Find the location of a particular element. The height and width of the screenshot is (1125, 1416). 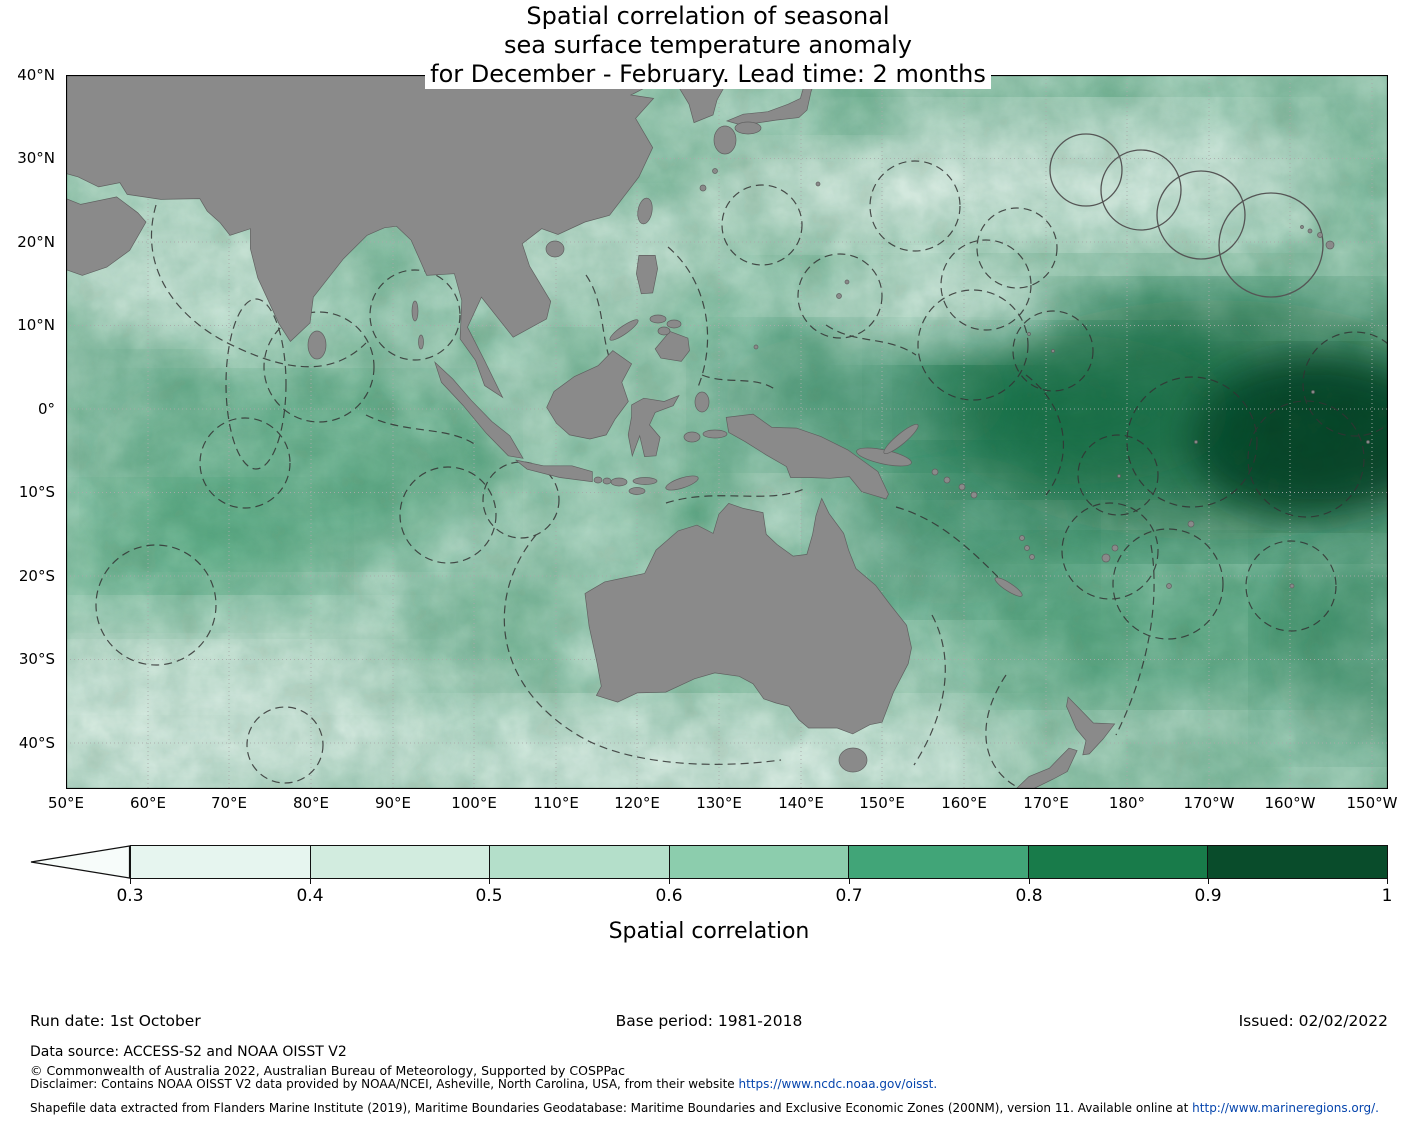

sumbawa is located at coordinates (619, 482).